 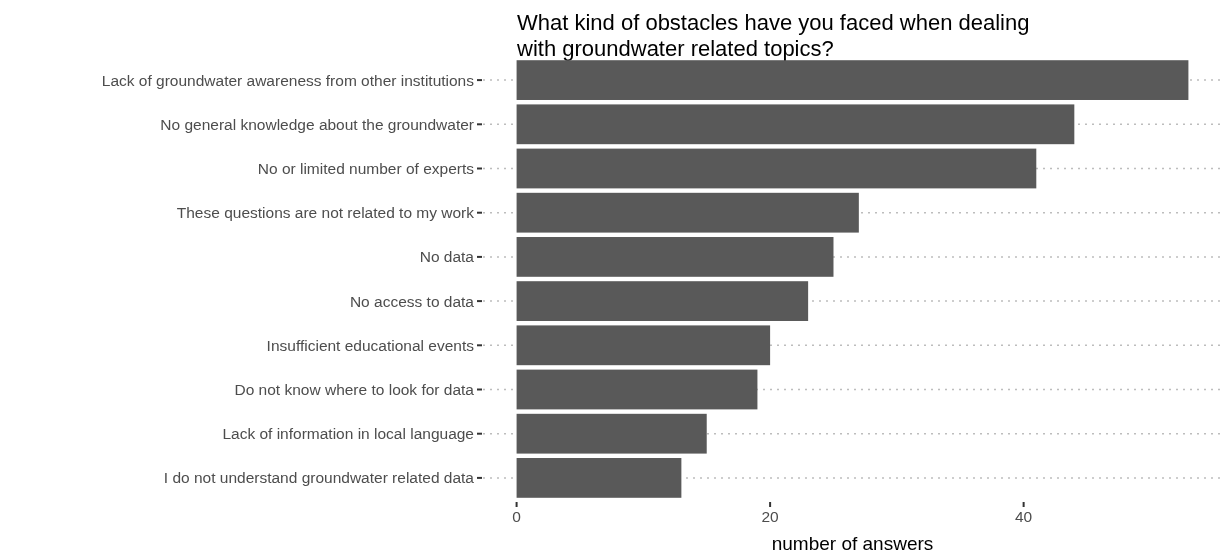 What do you see at coordinates (370, 345) in the screenshot?
I see `y-tick-label: Insufficient educational events` at bounding box center [370, 345].